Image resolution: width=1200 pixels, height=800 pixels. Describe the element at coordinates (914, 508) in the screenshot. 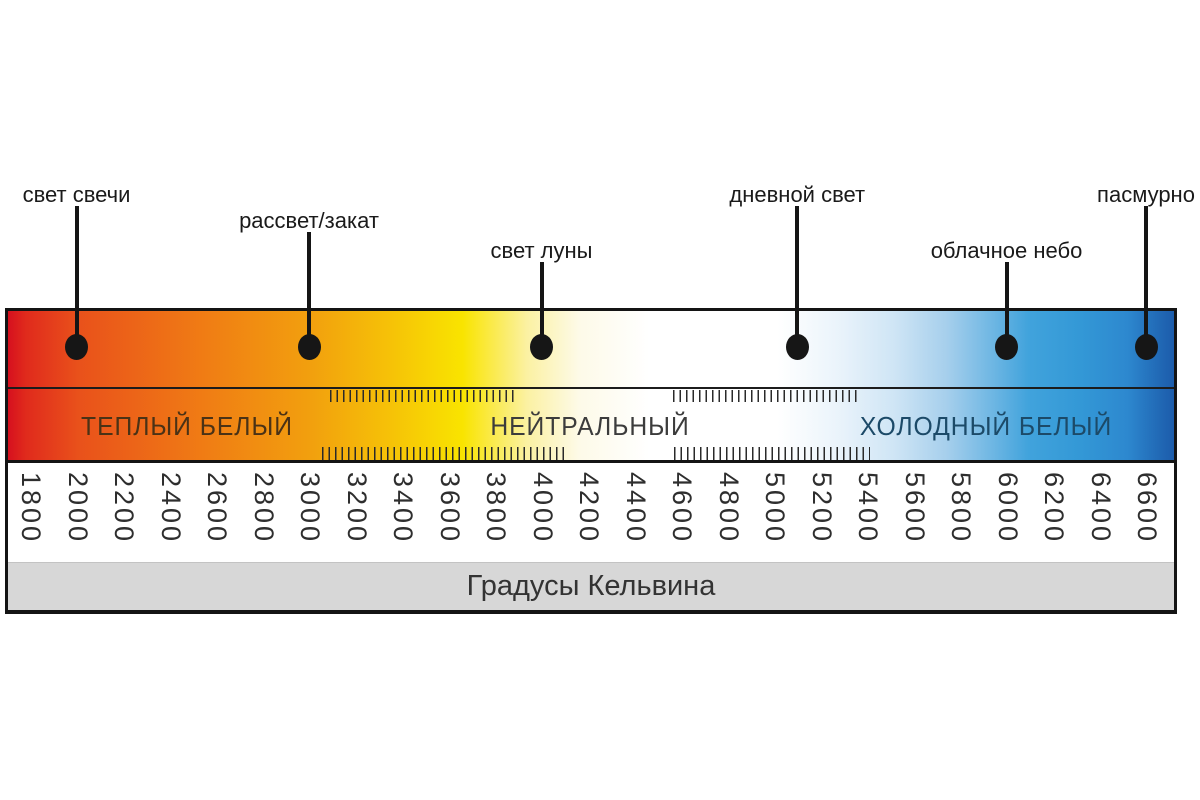

I see `kelvin-tick-label: 5600` at that location.